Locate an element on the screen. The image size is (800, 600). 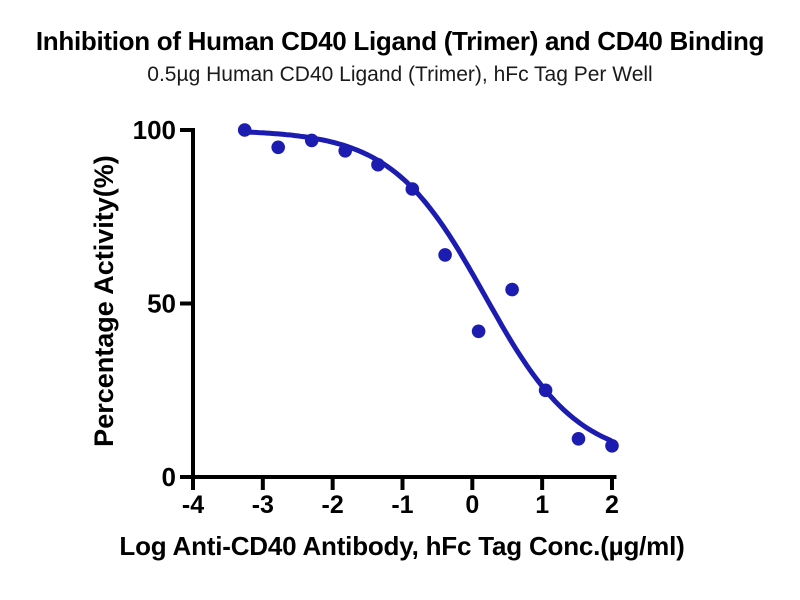
y-tick-label: 0 is located at coordinates (169, 477).